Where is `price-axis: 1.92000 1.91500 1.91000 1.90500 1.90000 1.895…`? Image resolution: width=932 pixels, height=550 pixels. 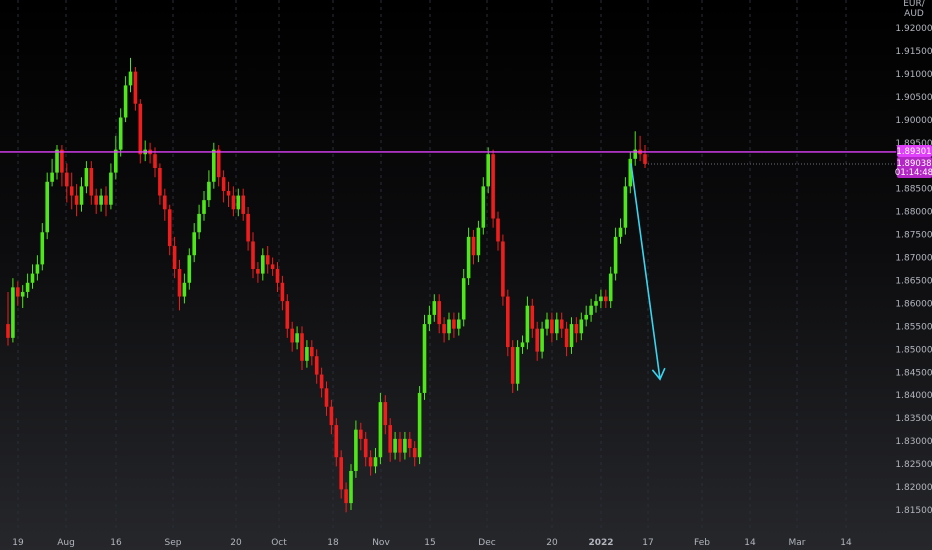
price-axis: 1.92000 1.91500 1.91000 1.90500 1.90000 1.895… is located at coordinates (913, 270).